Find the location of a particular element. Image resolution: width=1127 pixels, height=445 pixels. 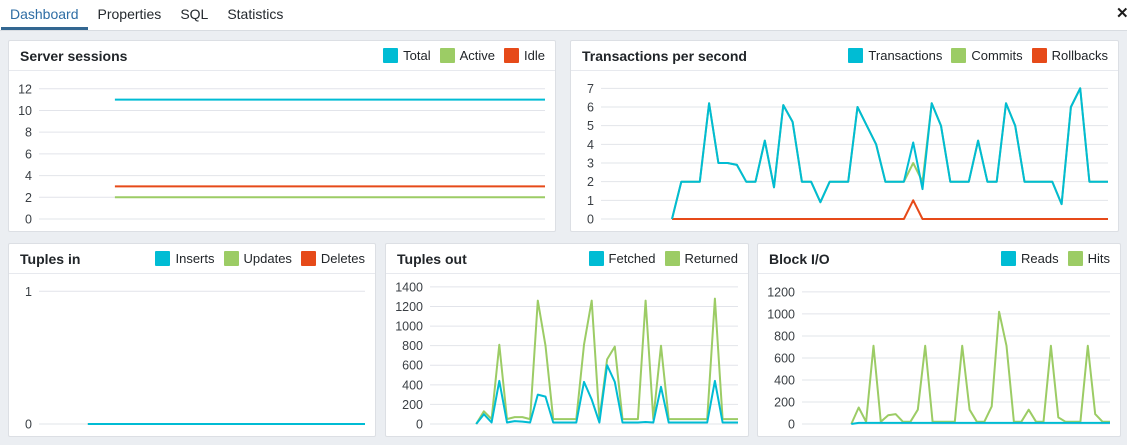

legend-item-transactions: Transactions is located at coordinates (895, 55).